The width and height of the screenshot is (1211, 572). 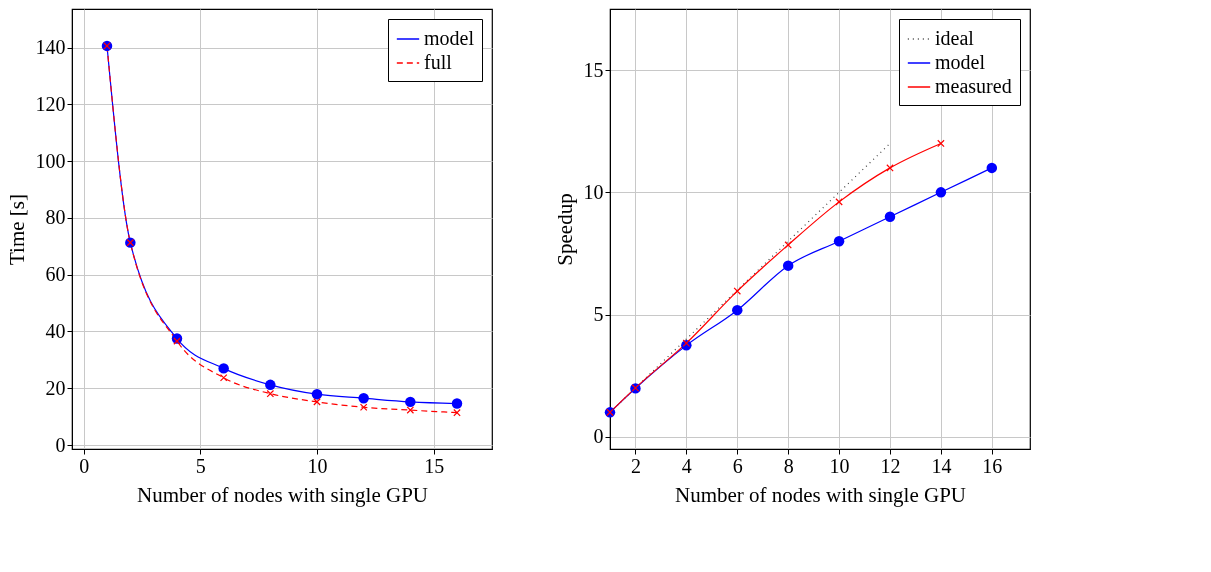 I want to click on y-axis-title: Time [s], so click(x=16, y=229).